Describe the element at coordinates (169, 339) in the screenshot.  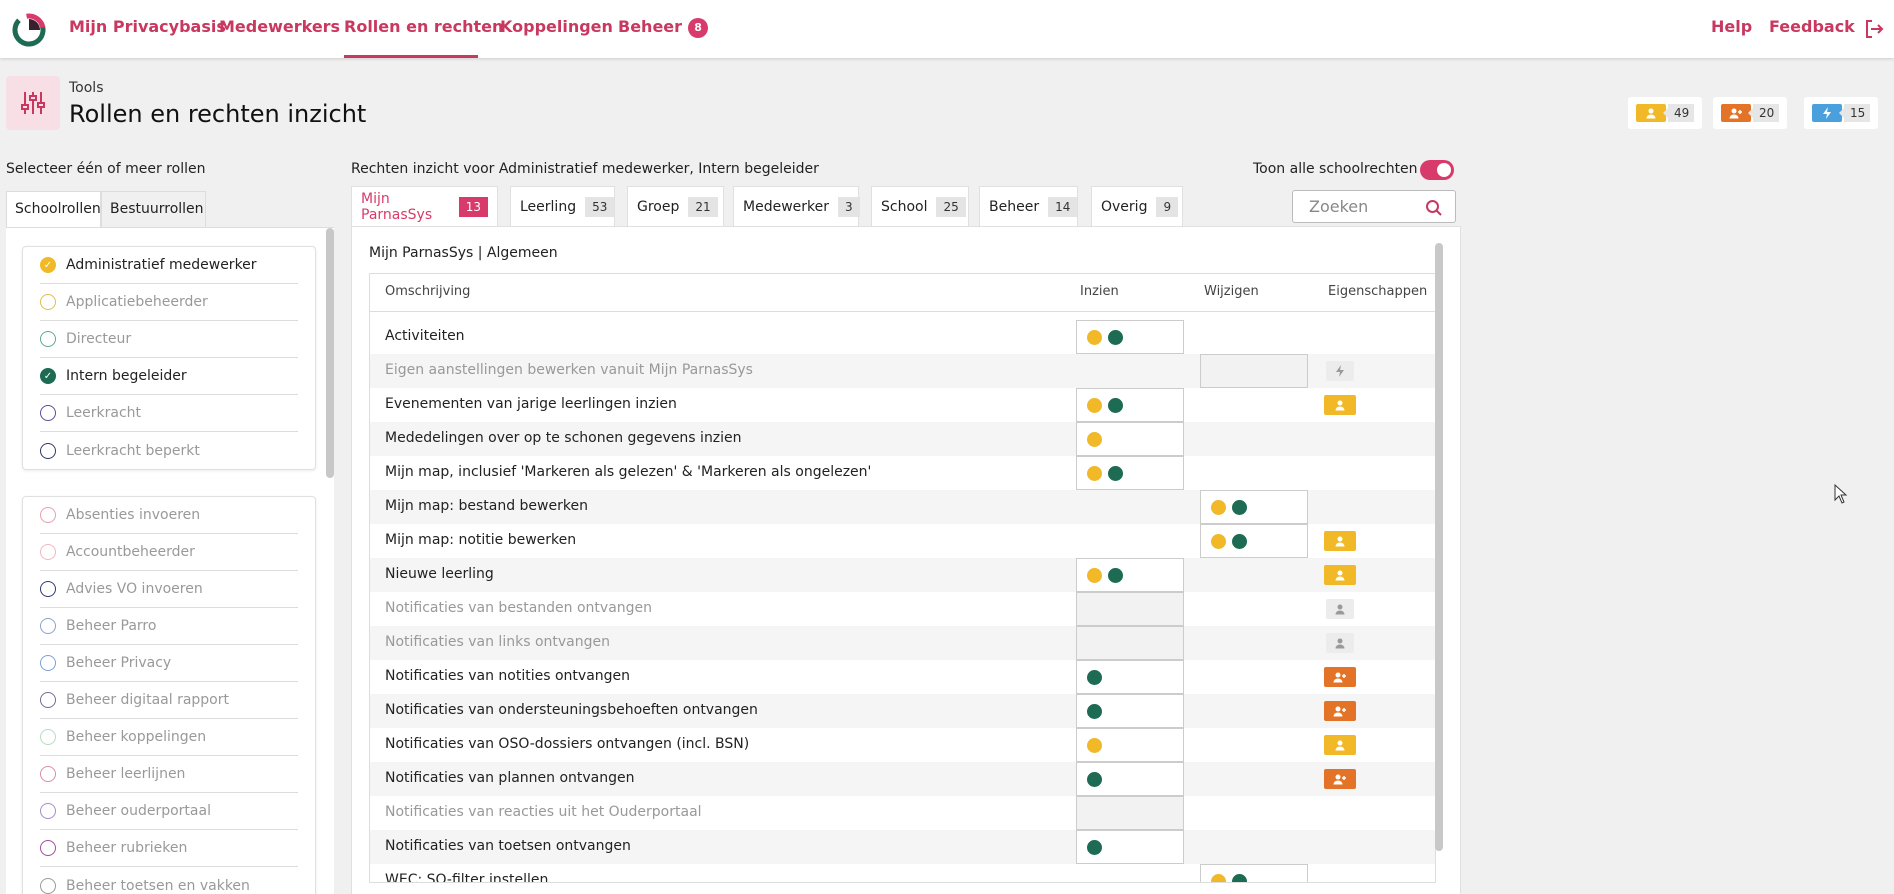
I see `role-directeur: Directeur` at that location.